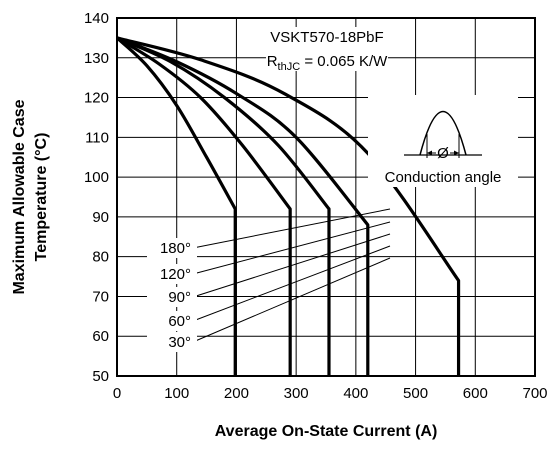 The image size is (550, 451). What do you see at coordinates (30, 196) in the screenshot?
I see `y-axis-title: Maximum Allowable Case Temperature (°C)` at bounding box center [30, 196].